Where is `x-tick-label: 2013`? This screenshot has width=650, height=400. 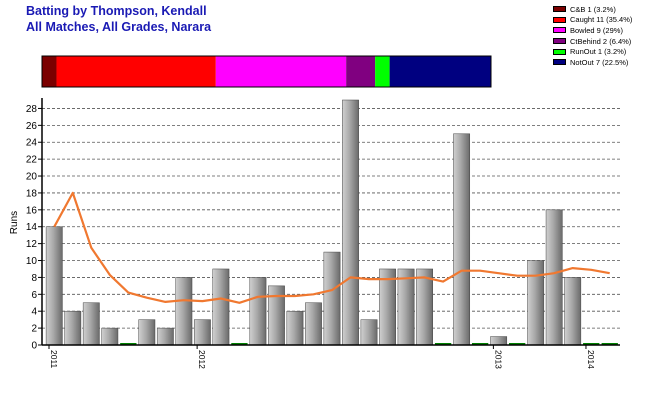
x-tick-label: 2013 is located at coordinates (498, 359).